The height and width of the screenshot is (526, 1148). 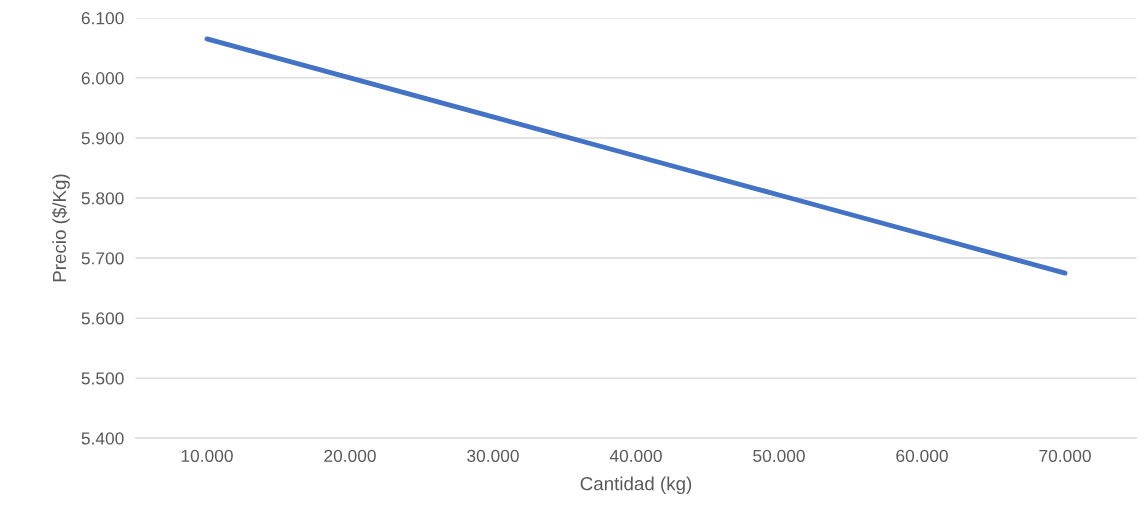 I want to click on y-tick-label: 5.500, so click(x=102, y=378).